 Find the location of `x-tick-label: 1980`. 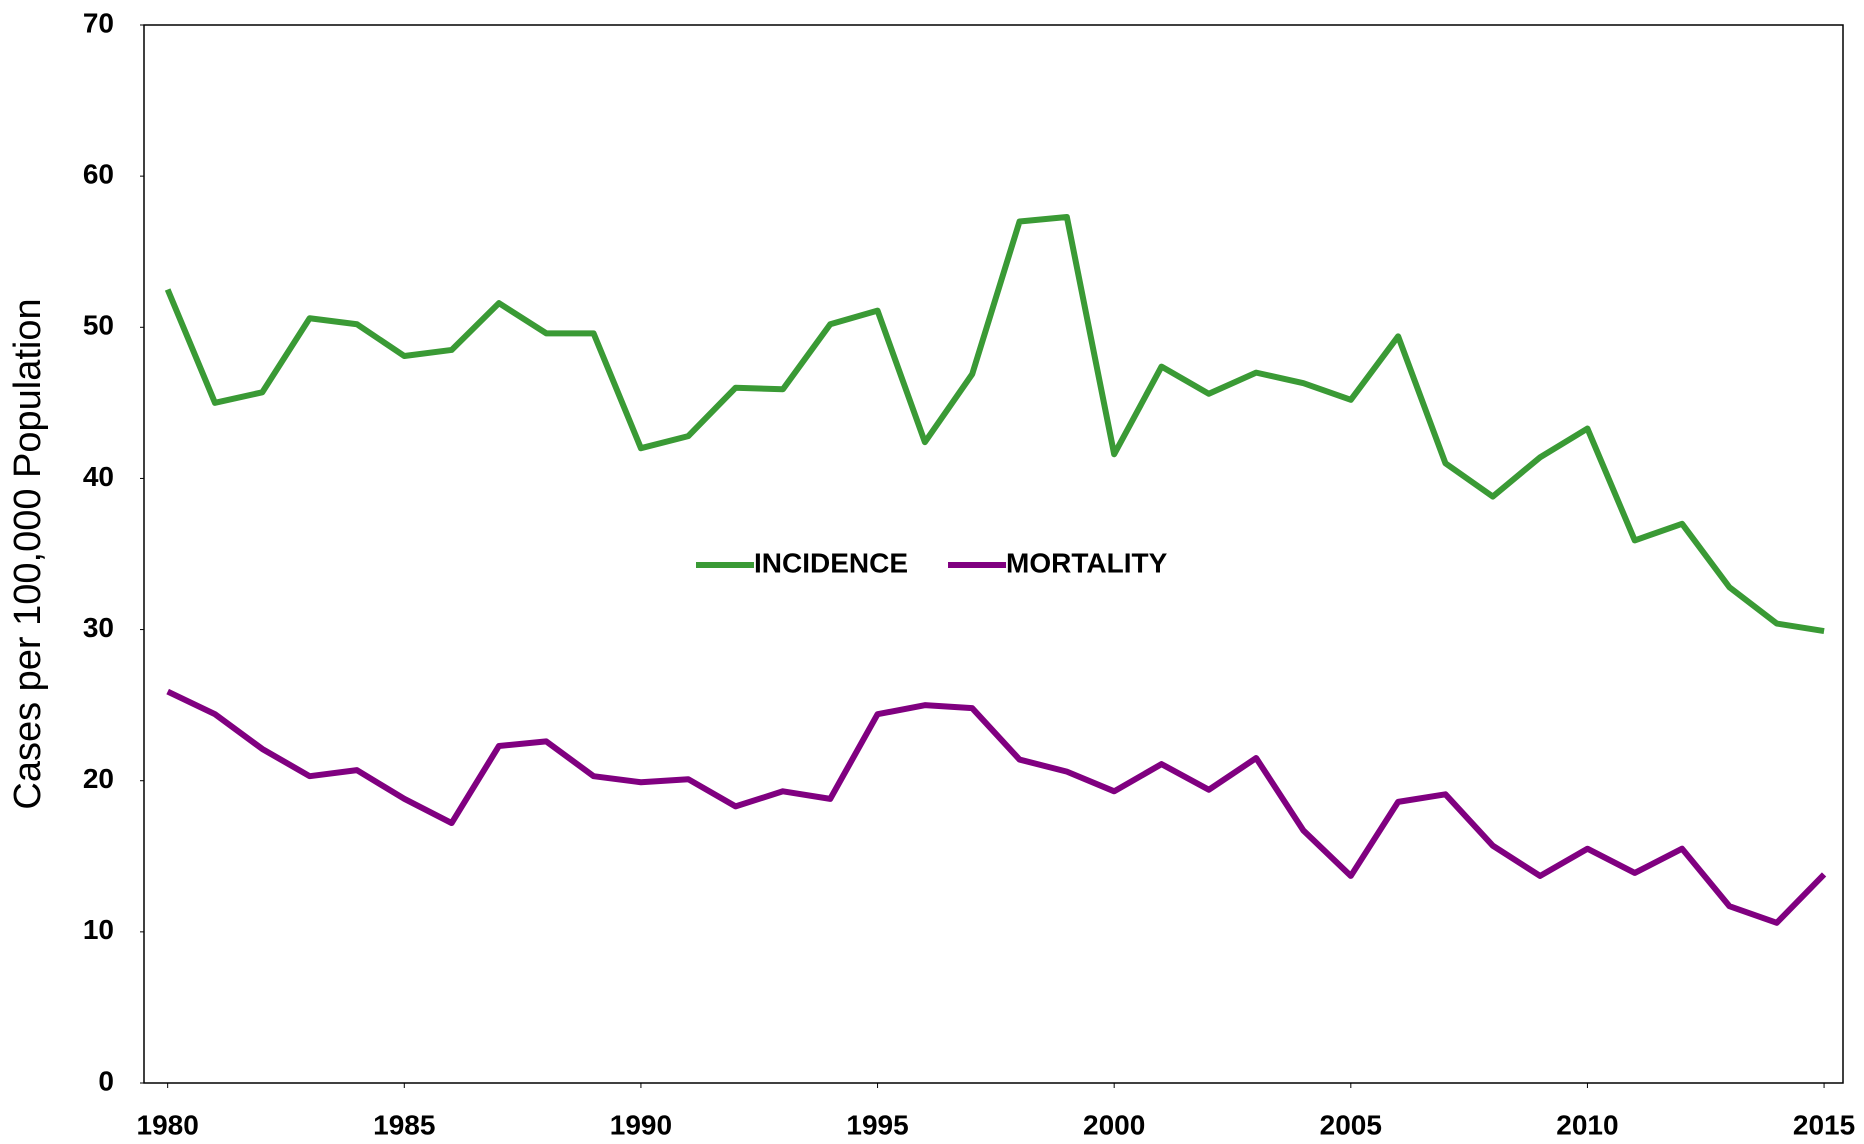

x-tick-label: 1980 is located at coordinates (168, 1124).